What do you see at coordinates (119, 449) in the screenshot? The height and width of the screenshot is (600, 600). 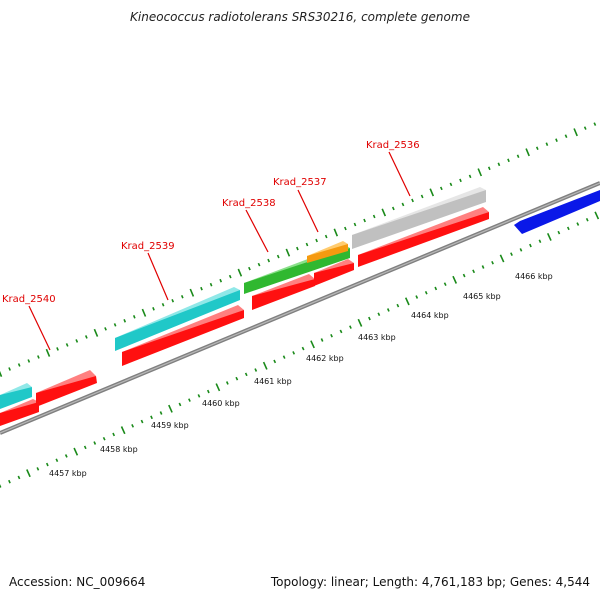 I see `scale-label: 4458 kbp` at bounding box center [119, 449].